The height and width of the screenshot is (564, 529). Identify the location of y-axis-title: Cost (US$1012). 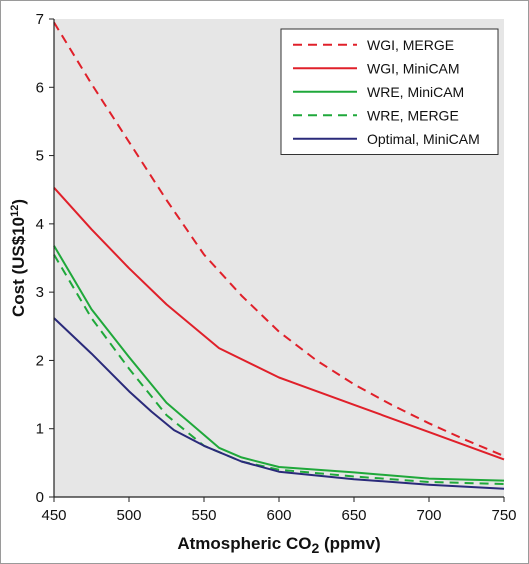
(18, 258).